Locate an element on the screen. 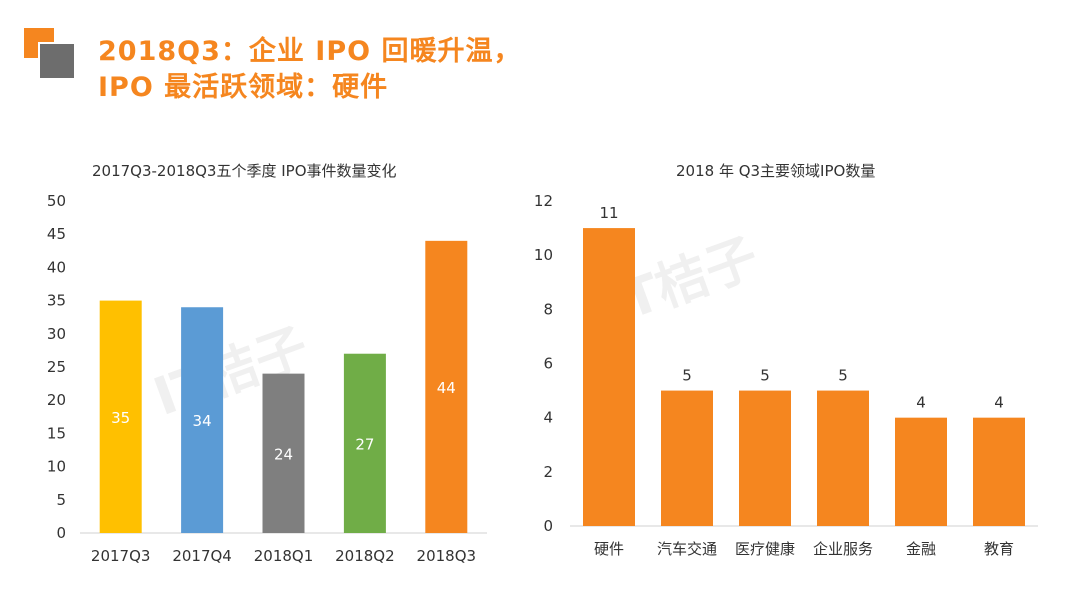 This screenshot has height=608, width=1080. y-tick-label: 35 is located at coordinates (56, 301).